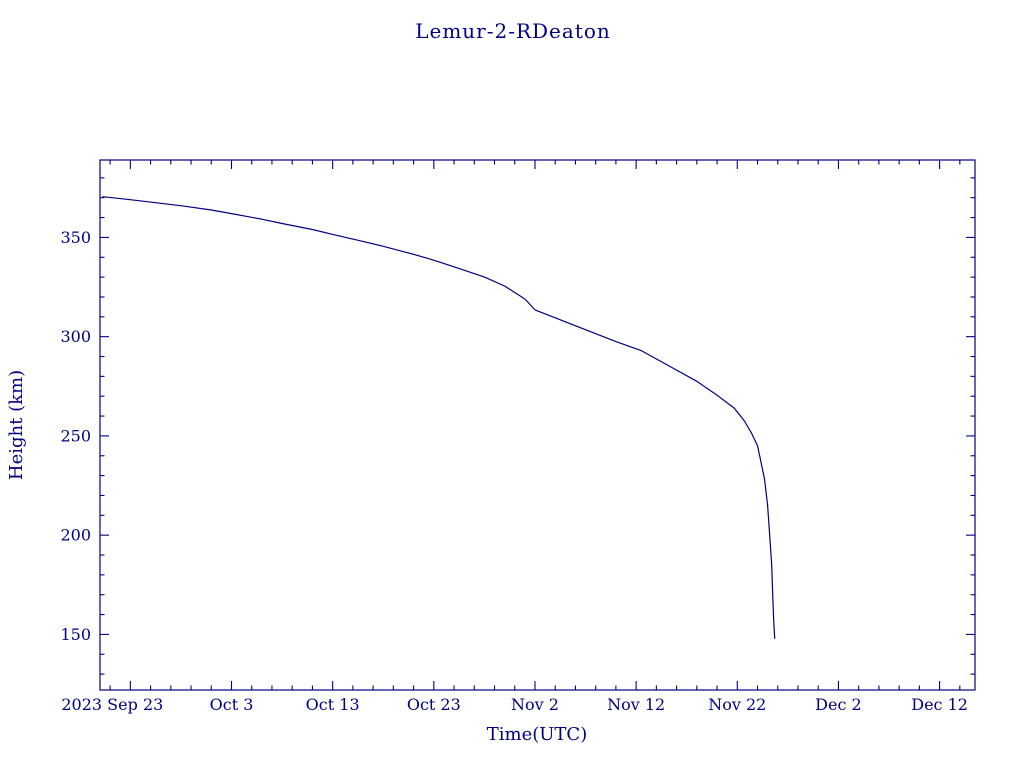 The image size is (1024, 768). What do you see at coordinates (636, 704) in the screenshot?
I see `x-tick-label: Nov 12` at bounding box center [636, 704].